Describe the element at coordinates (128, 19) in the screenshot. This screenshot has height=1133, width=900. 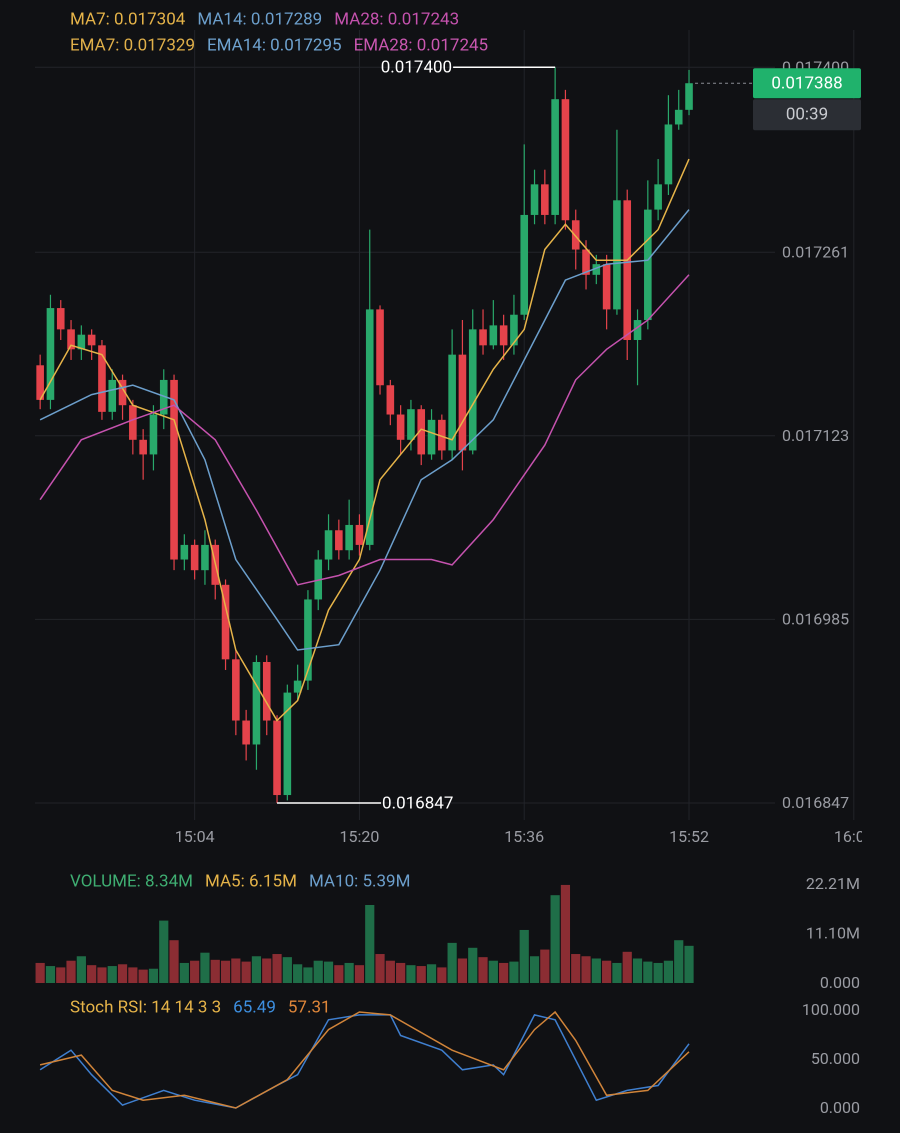
I see `legend-entry: MA7: 0.017304` at that location.